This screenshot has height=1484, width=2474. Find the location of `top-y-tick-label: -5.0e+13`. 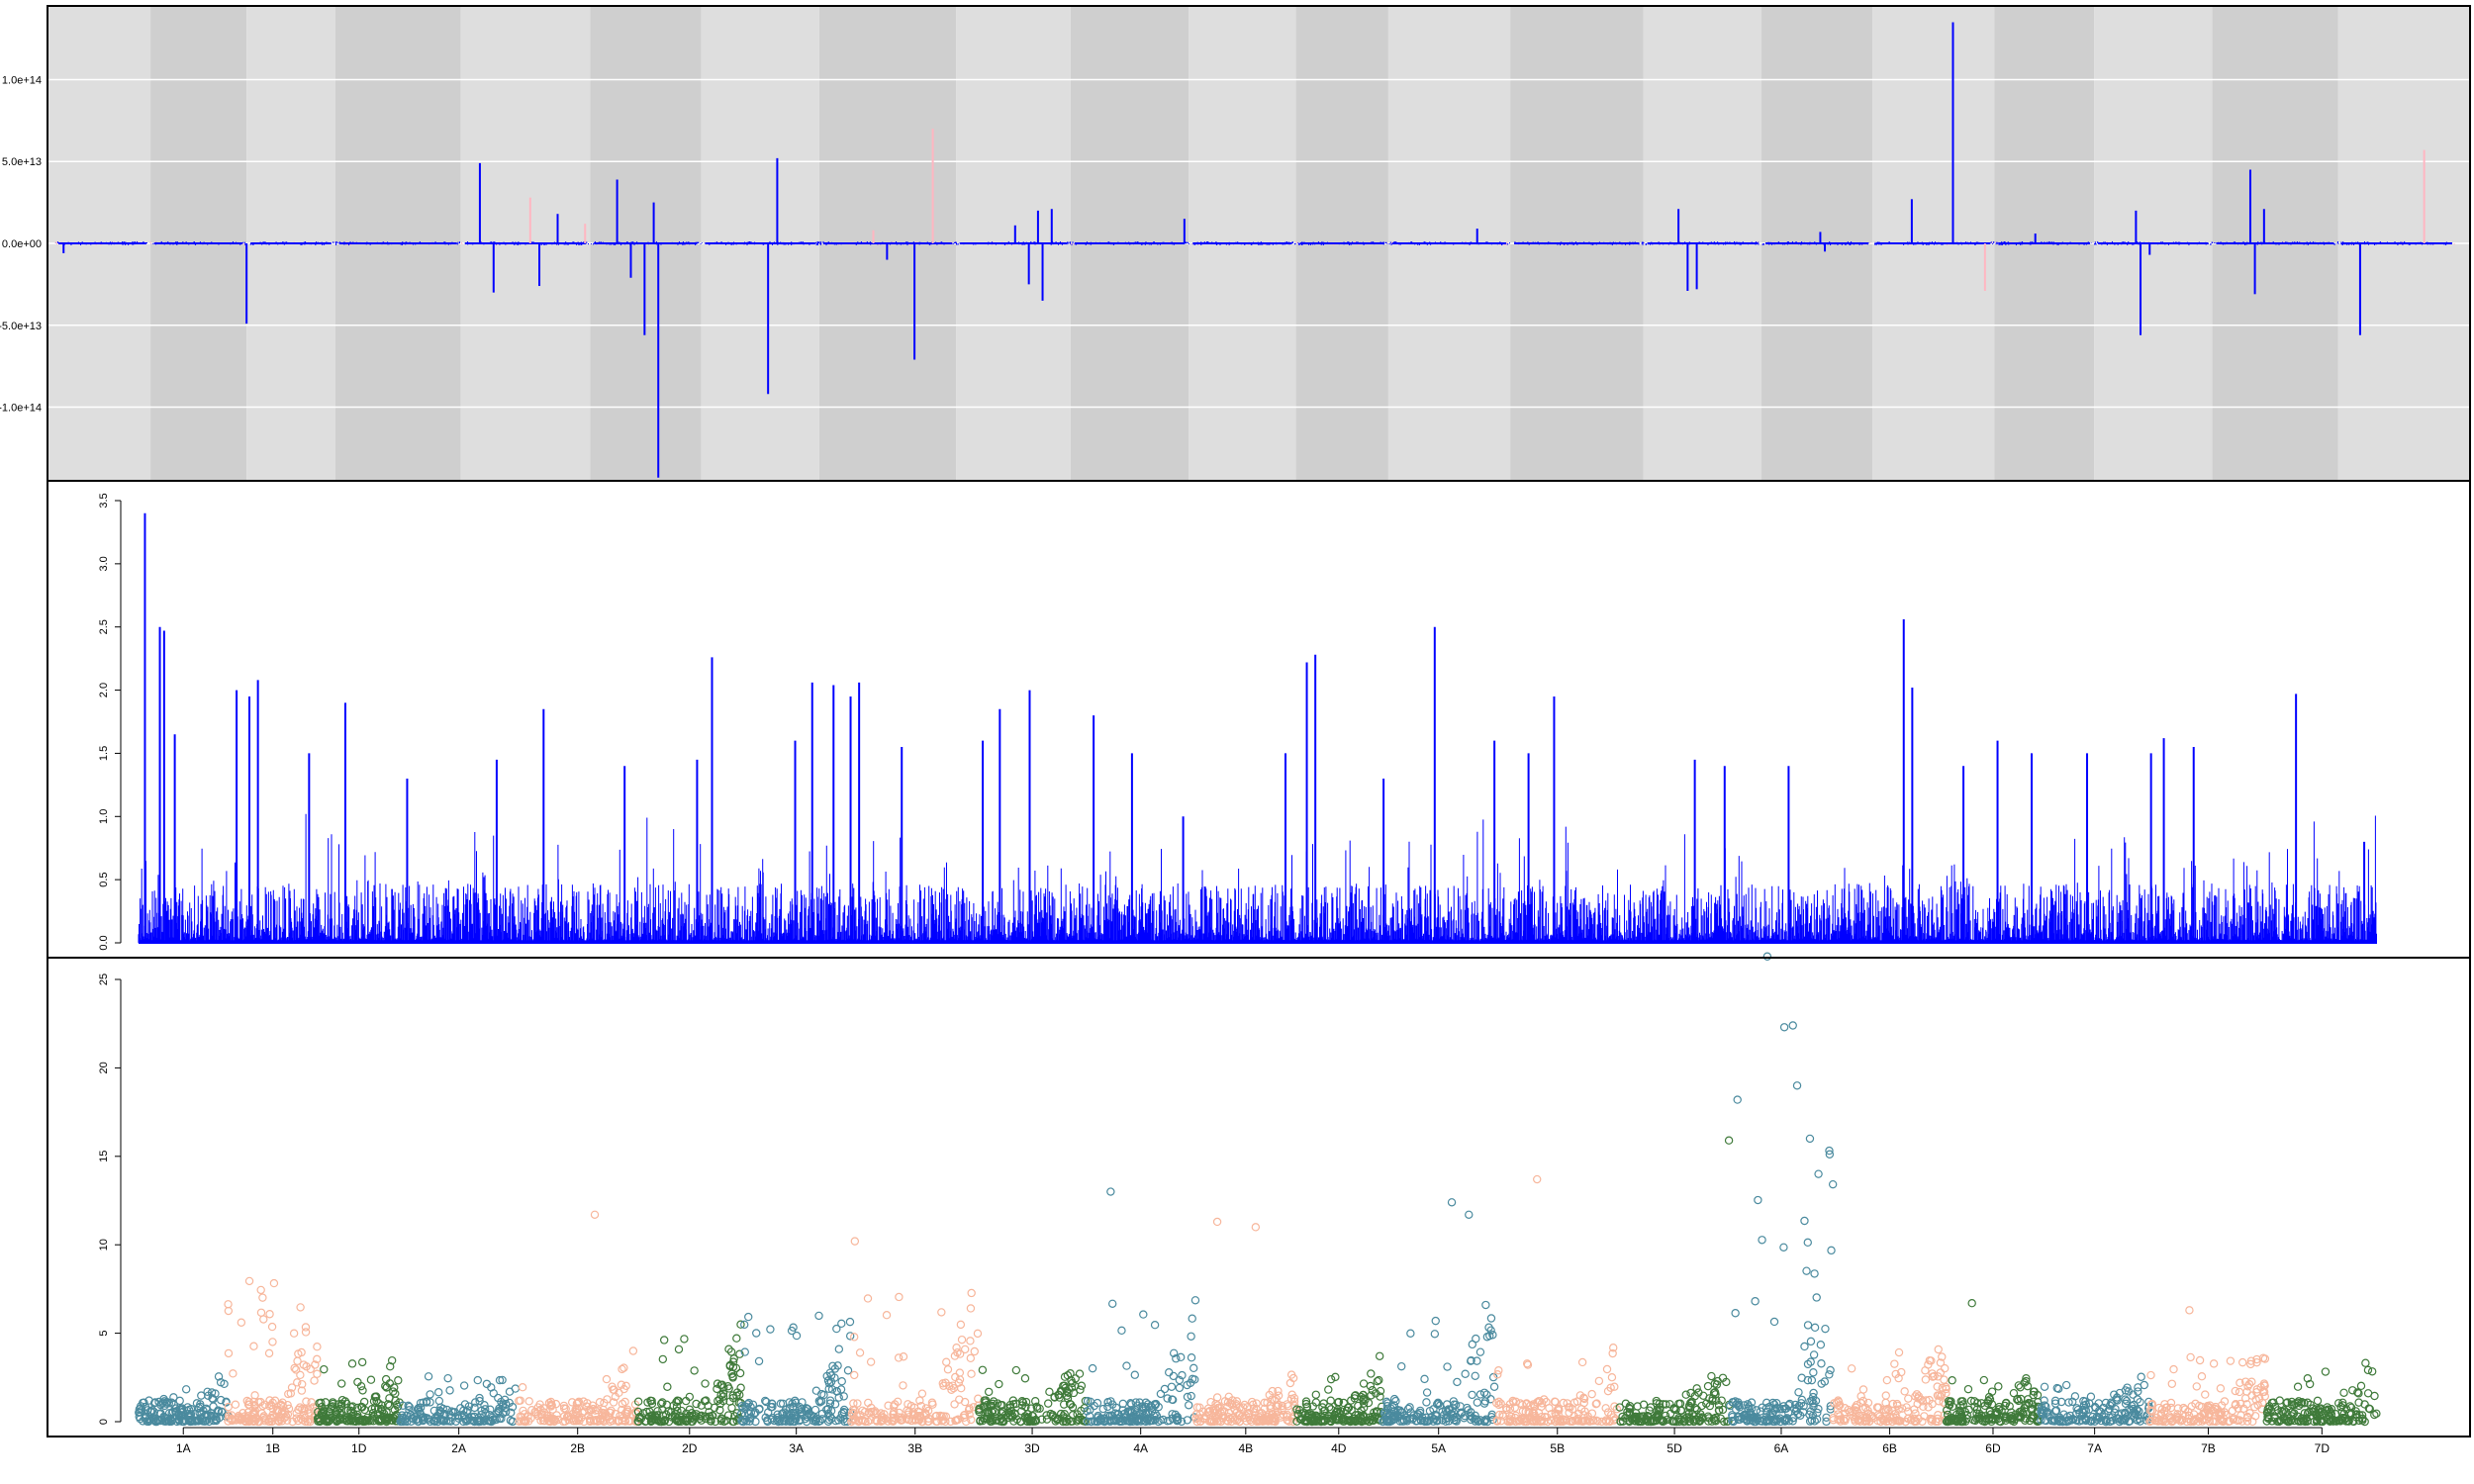

top-y-tick-label: -5.0e+13 is located at coordinates (21, 326).